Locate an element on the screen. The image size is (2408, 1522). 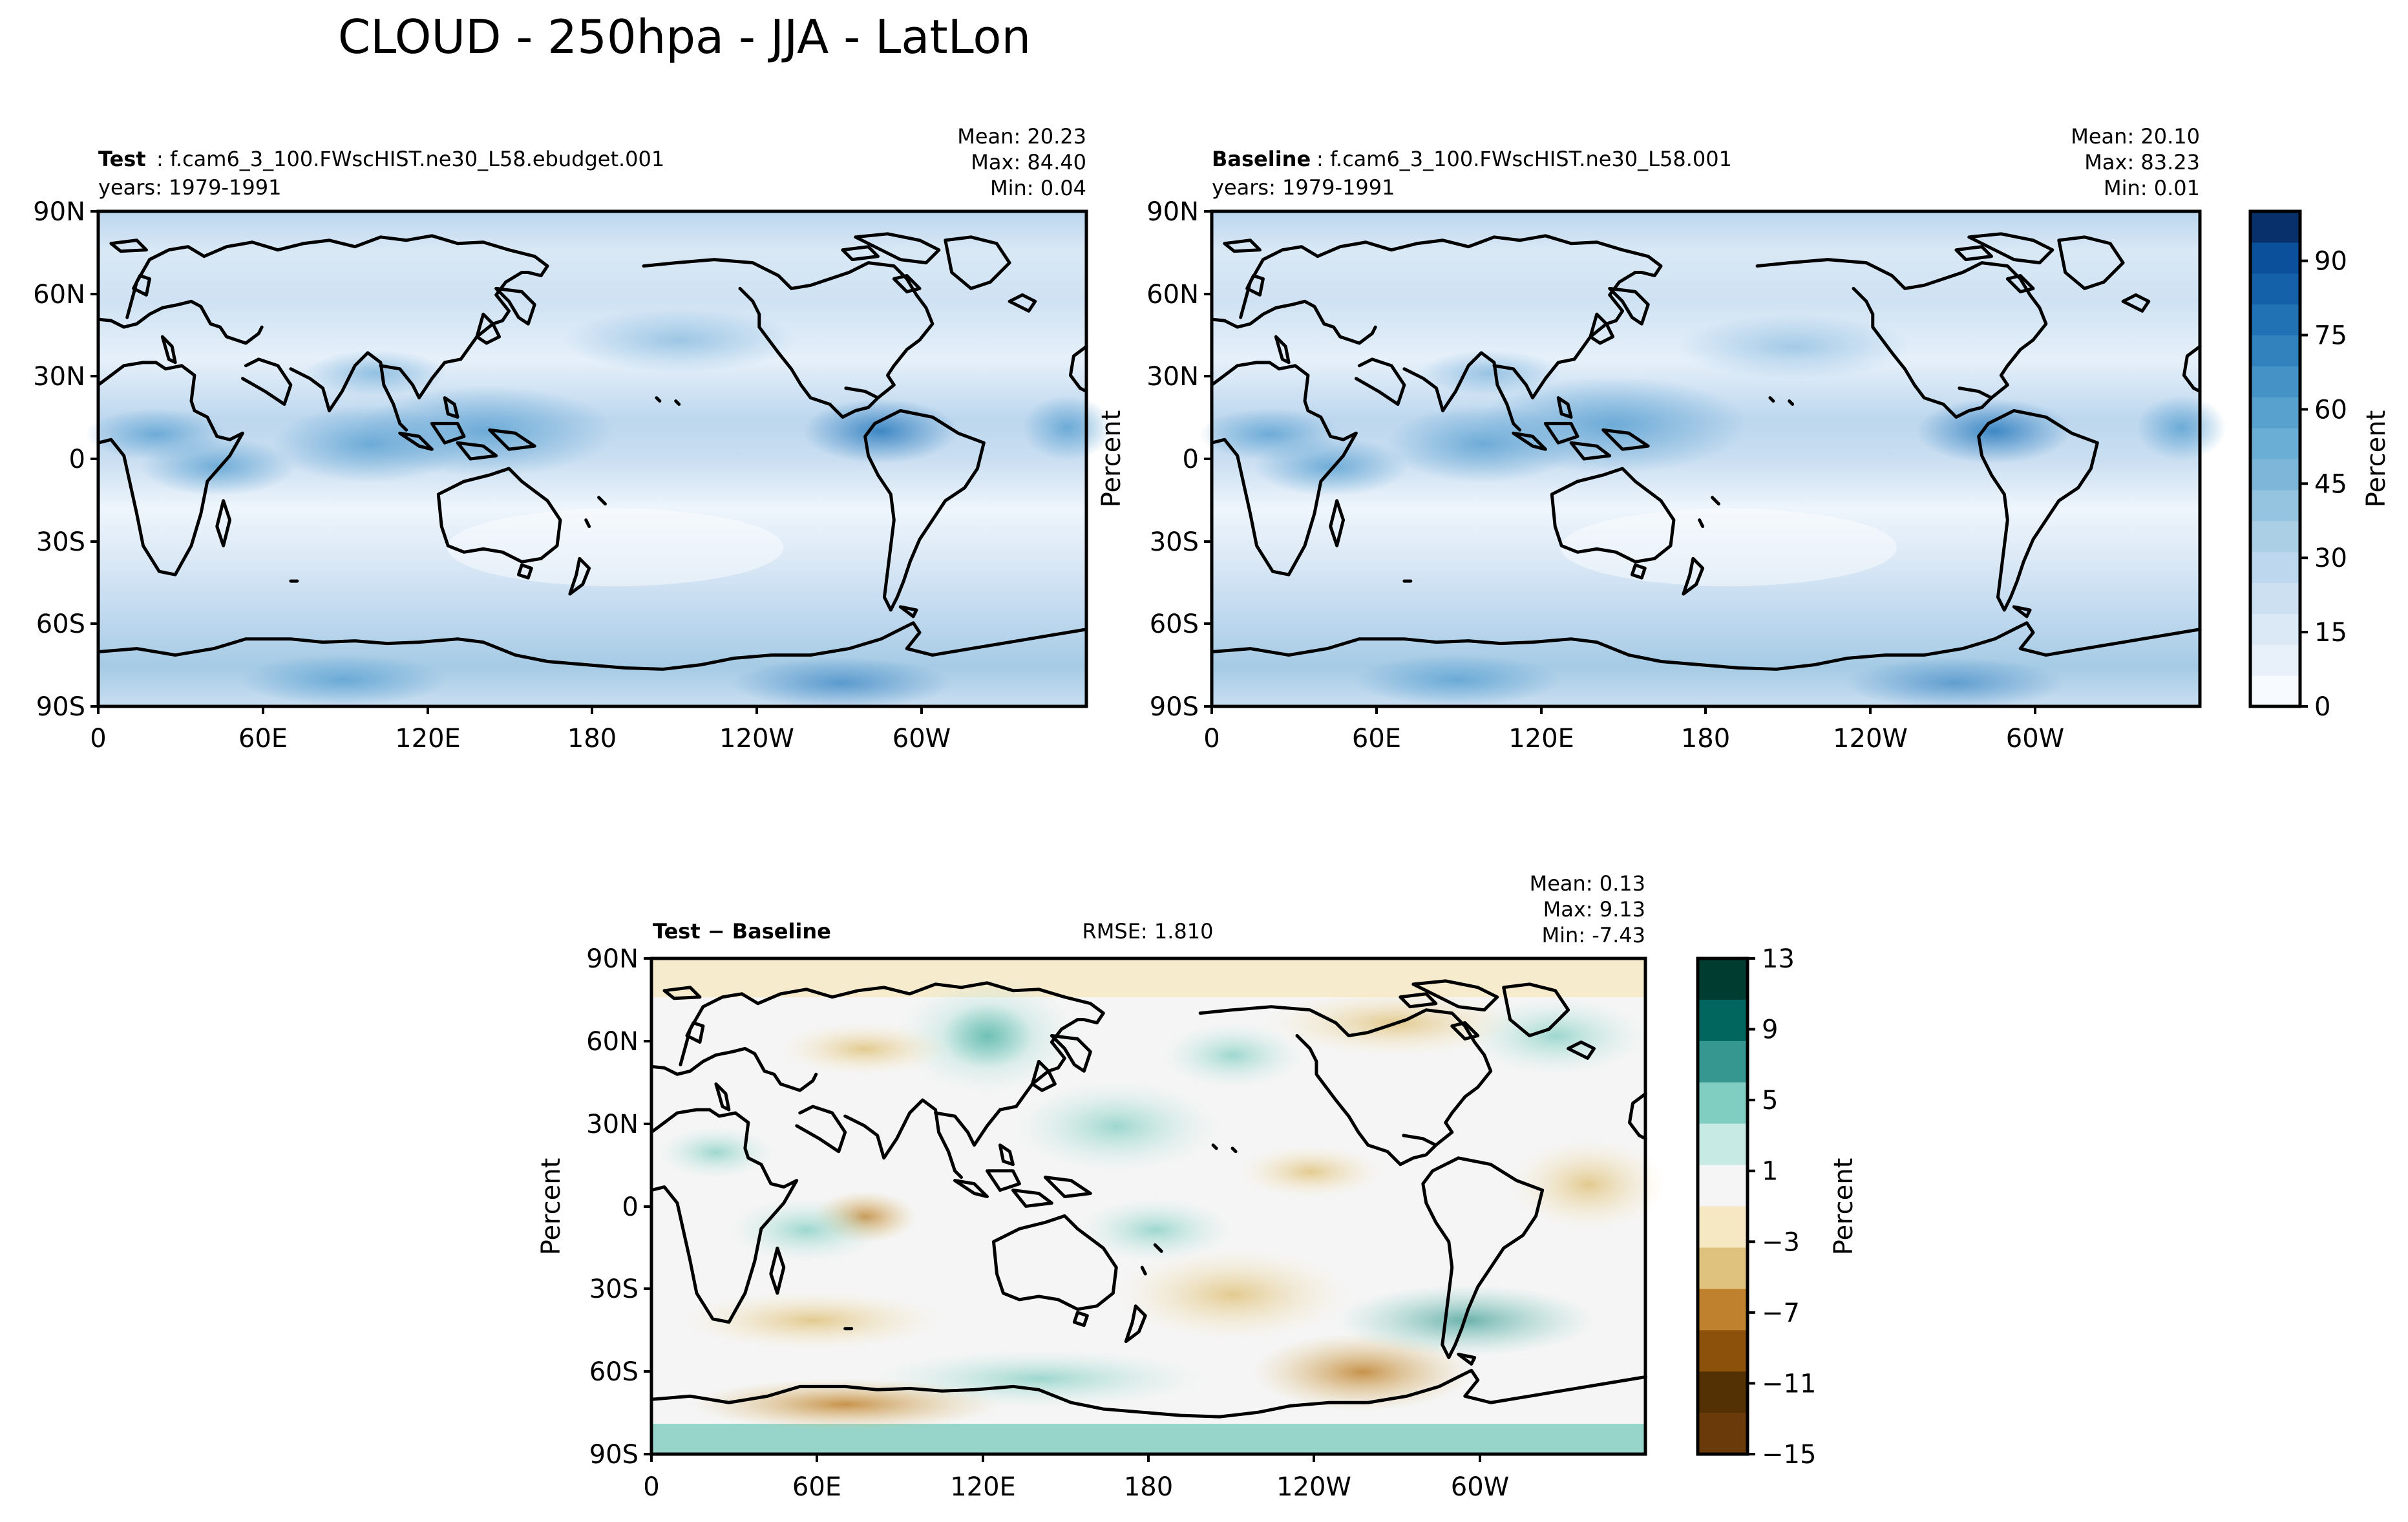
difference-label: Test − Baseline is located at coordinates (742, 931).